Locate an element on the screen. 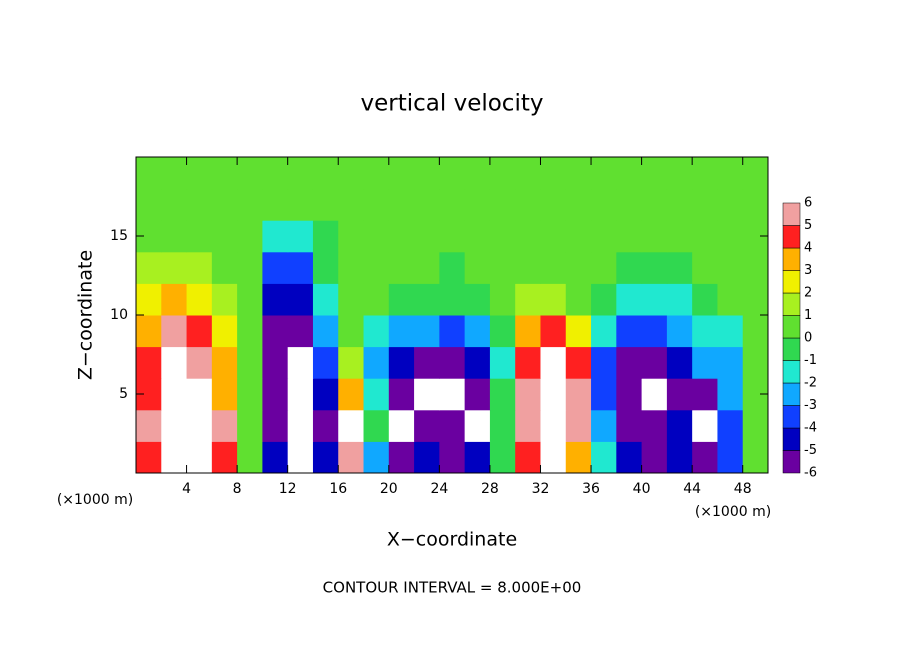 This screenshot has width=904, height=658. y-tick-label: 10 is located at coordinates (119, 315).